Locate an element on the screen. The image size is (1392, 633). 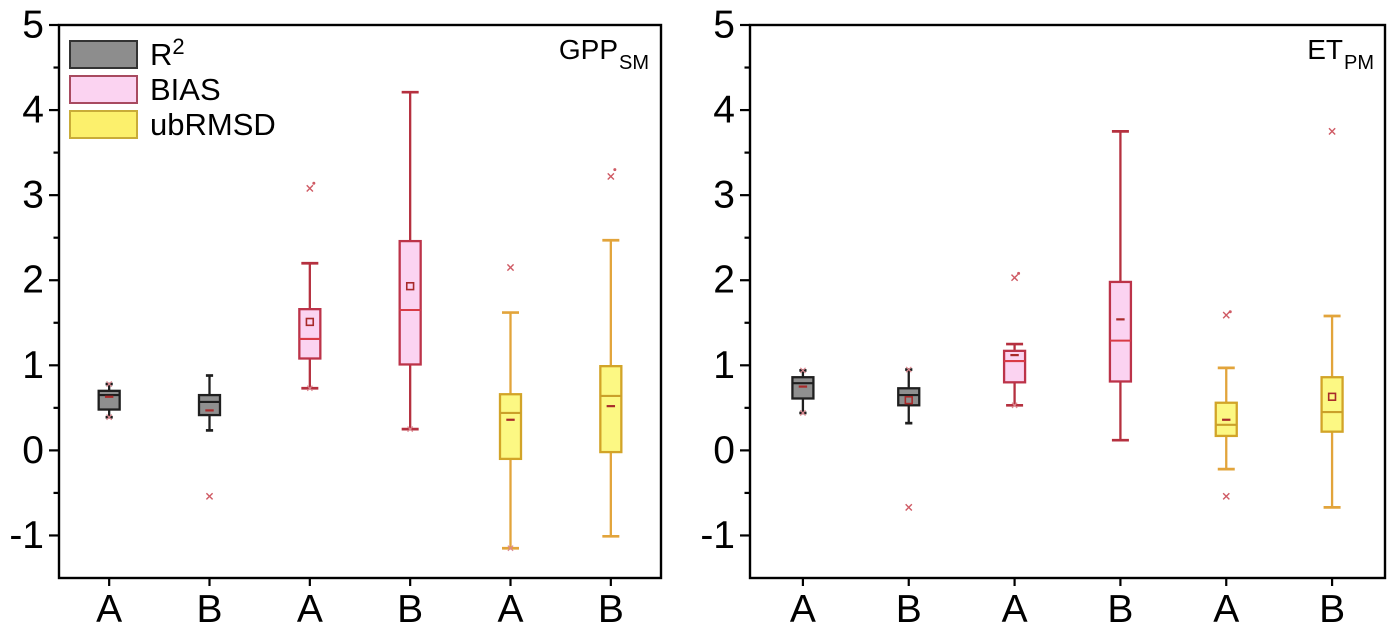
legend-label-bias-text: BIAS is located at coordinates (185, 89).